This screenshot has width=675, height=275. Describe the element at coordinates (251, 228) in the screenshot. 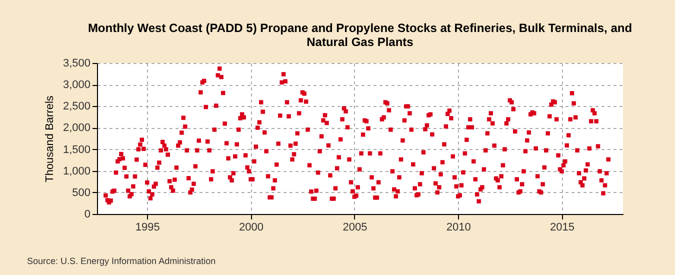

I see `x-tick-label: 2000` at that location.